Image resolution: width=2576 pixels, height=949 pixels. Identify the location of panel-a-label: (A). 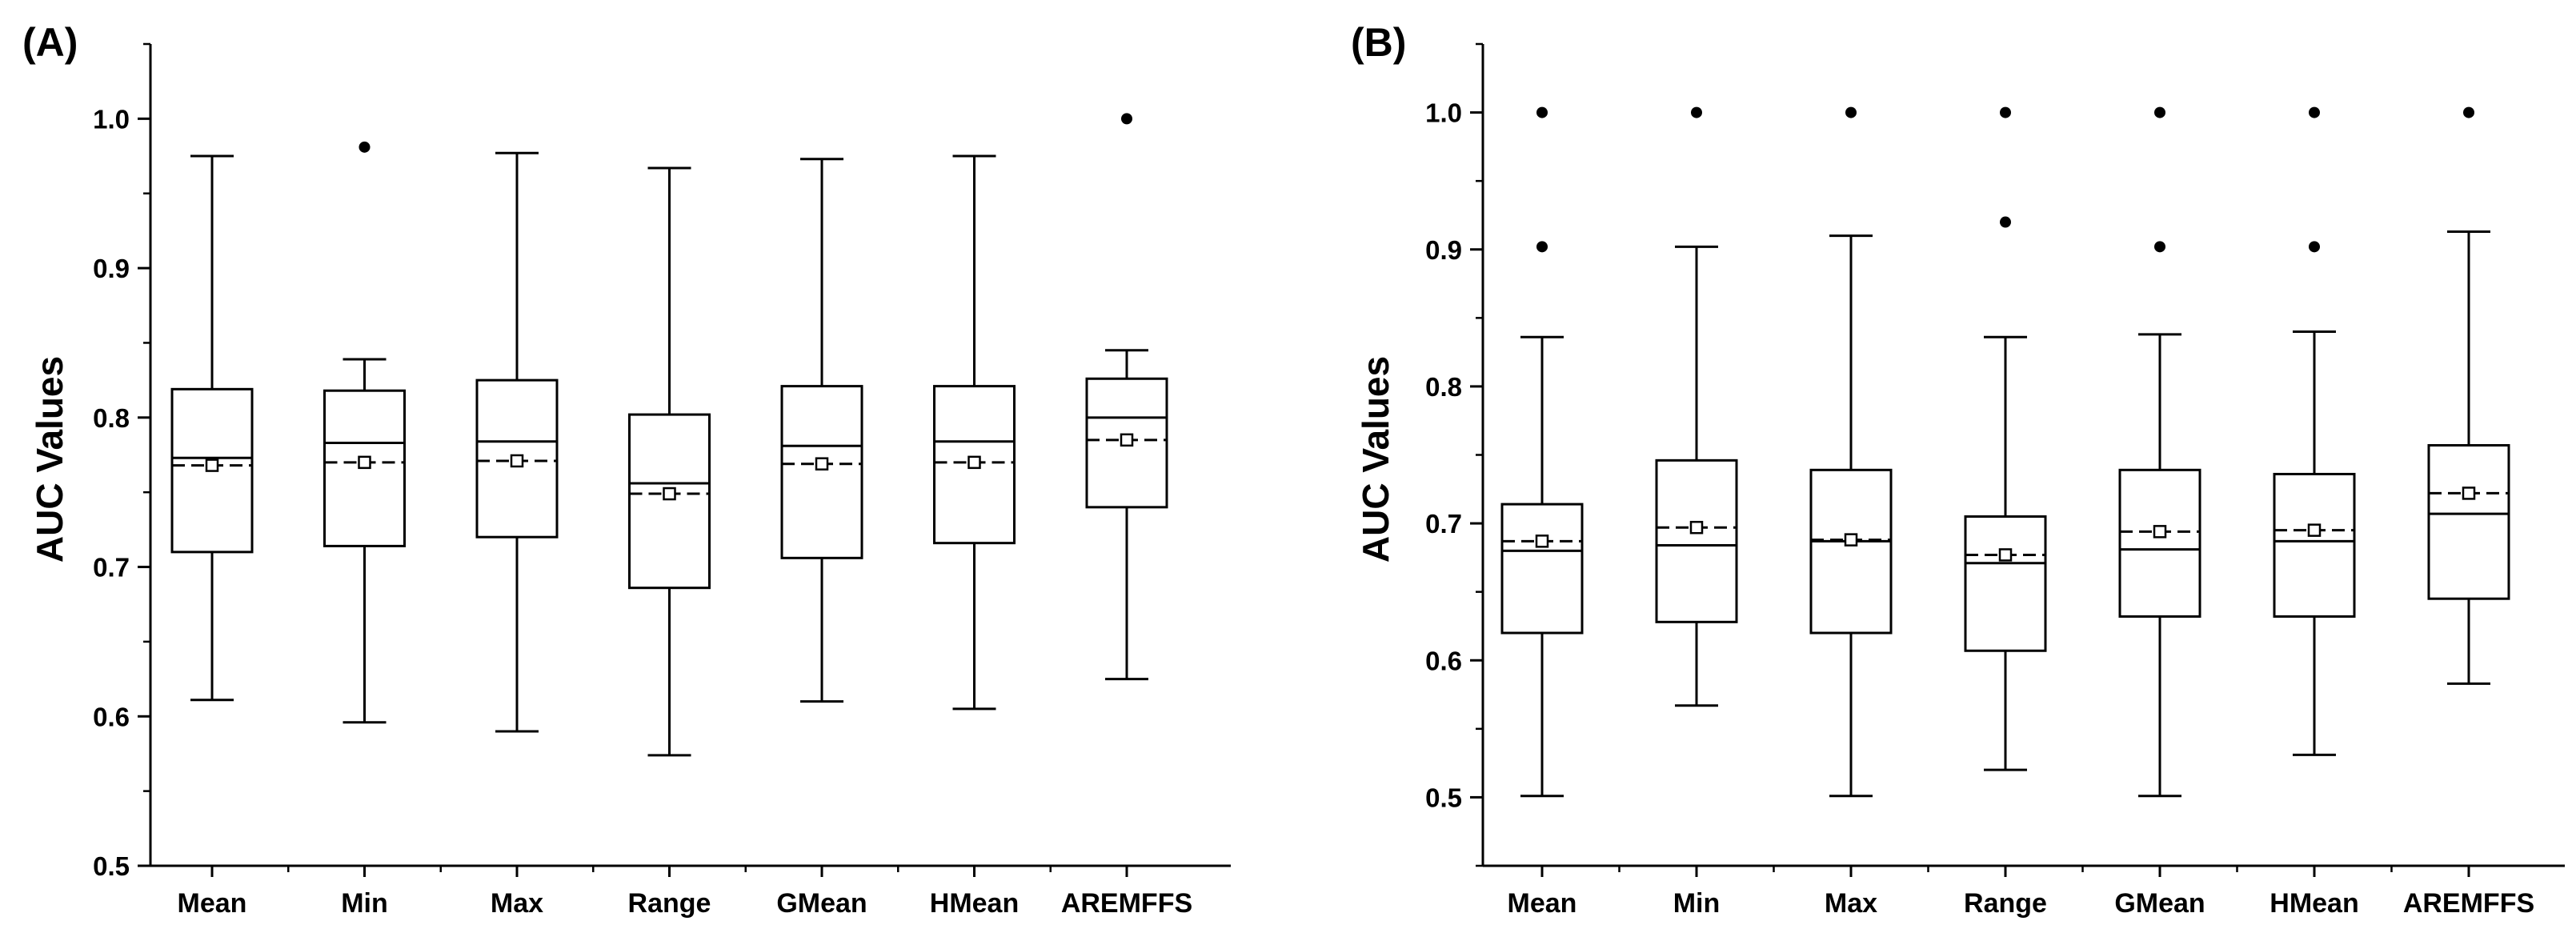
(50, 42).